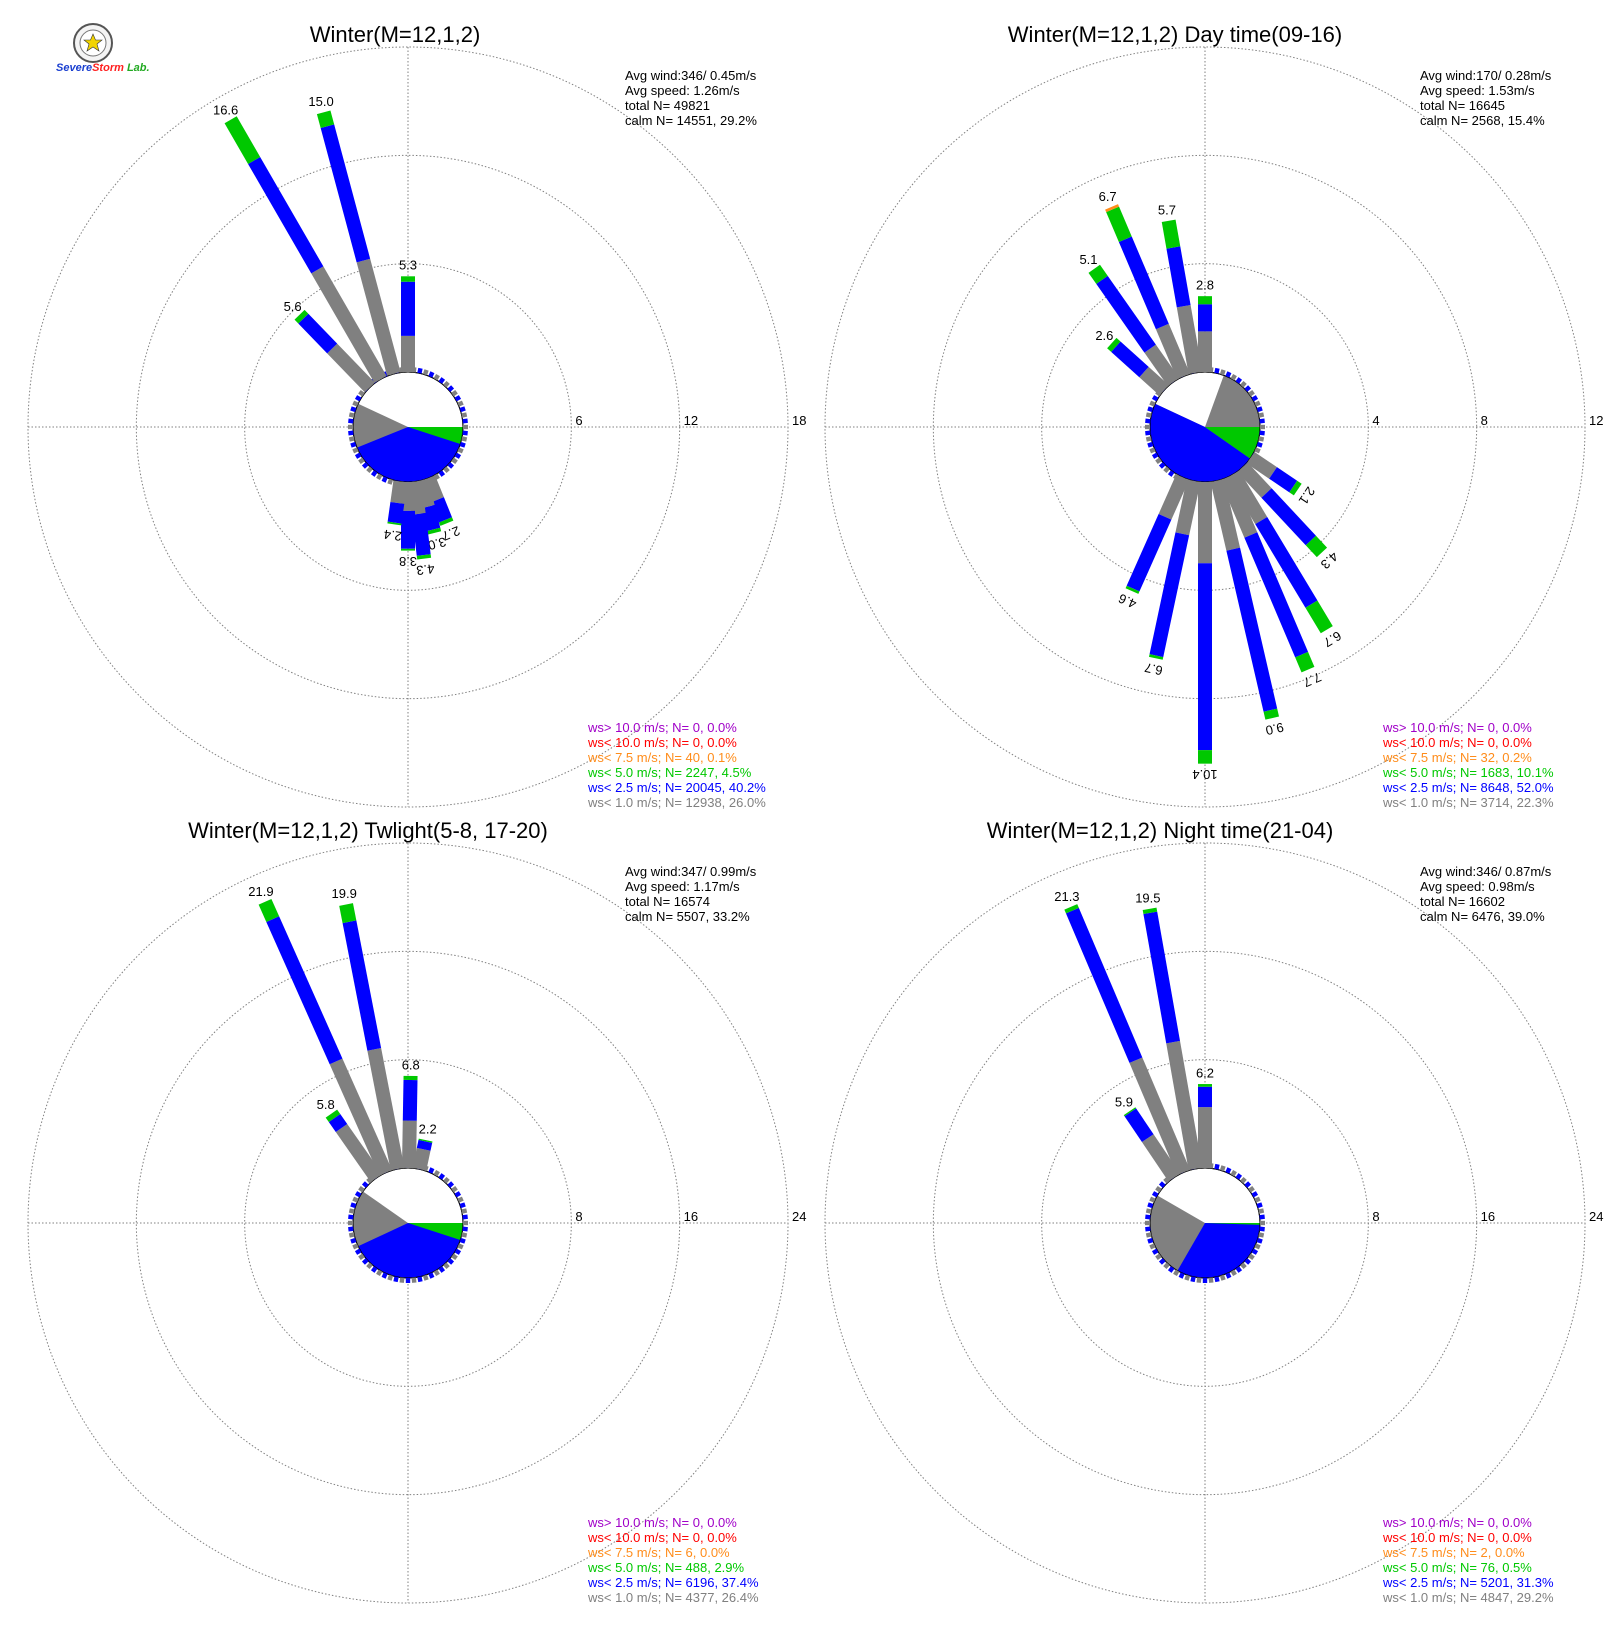 The image size is (1620, 1640). Describe the element at coordinates (260, 891) in the screenshot. I see `bar-value-label: 21.9` at that location.